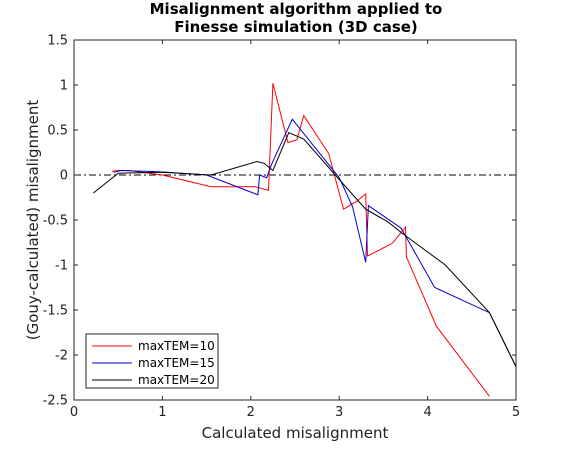  What do you see at coordinates (61, 356) in the screenshot?
I see `y-tick-label: -2` at bounding box center [61, 356].